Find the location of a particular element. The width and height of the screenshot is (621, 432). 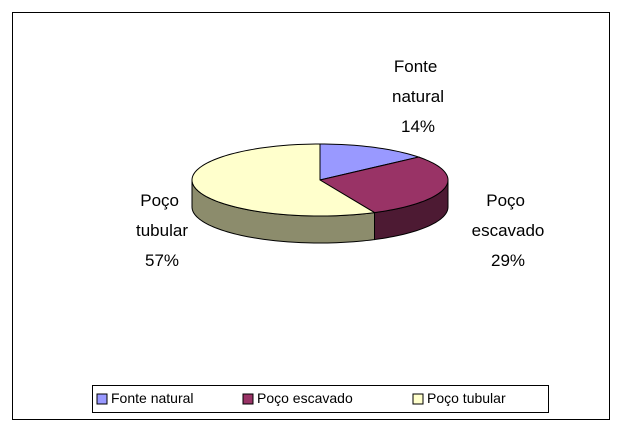

legend-label: Fonte natural is located at coordinates (152, 398).